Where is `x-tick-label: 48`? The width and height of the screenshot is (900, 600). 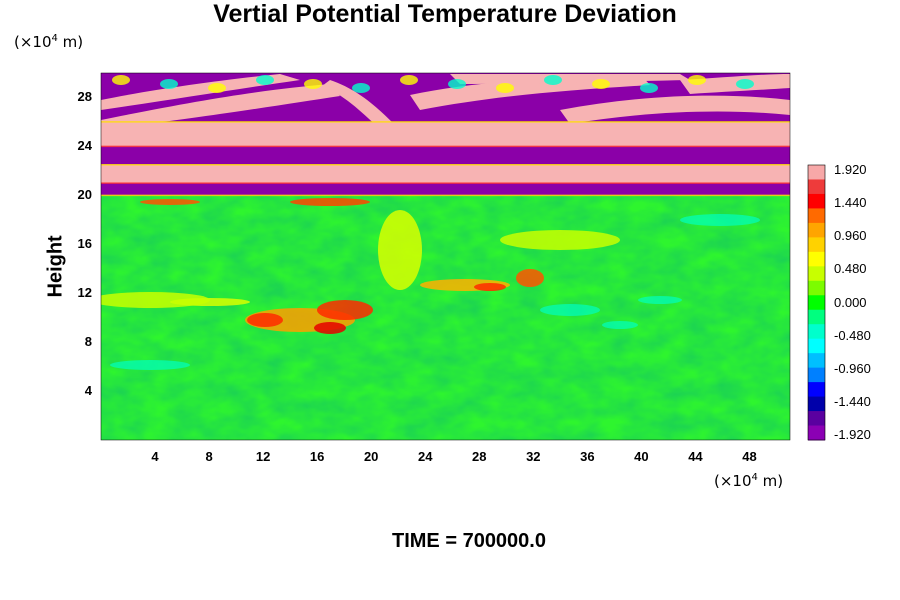 x-tick-label: 48 is located at coordinates (749, 456).